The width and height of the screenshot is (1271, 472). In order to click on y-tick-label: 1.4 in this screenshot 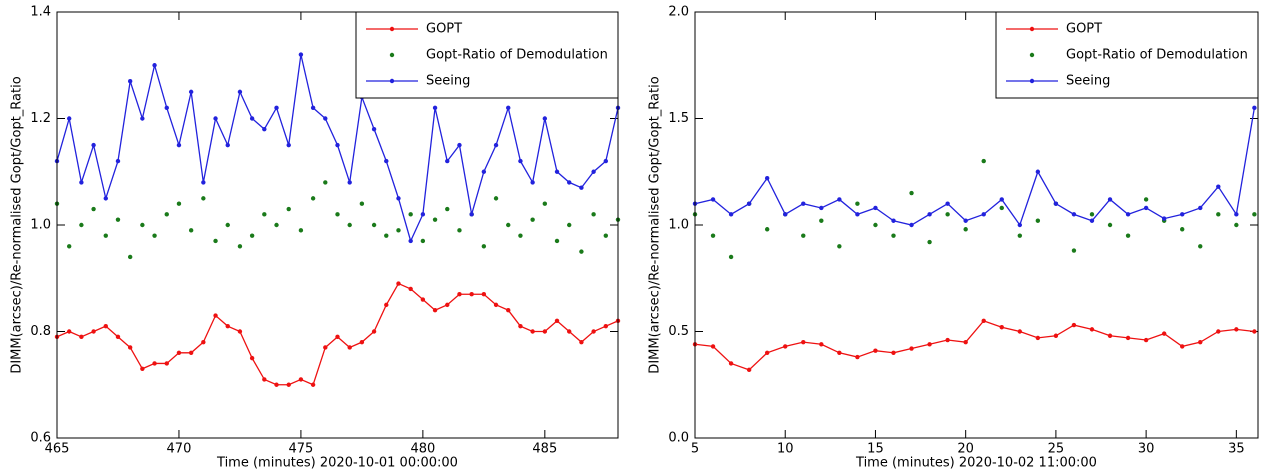, I will do `click(40, 12)`.